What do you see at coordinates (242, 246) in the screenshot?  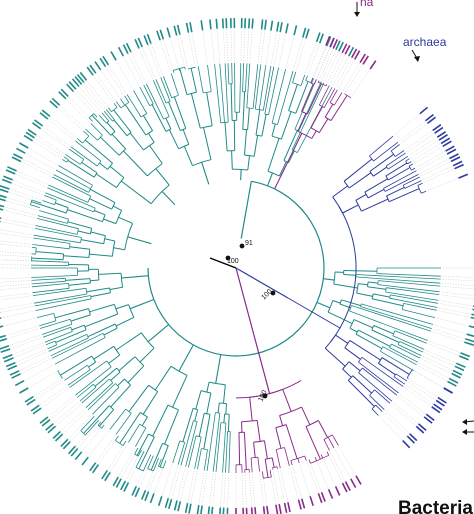 I see `supported-node-marker` at bounding box center [242, 246].